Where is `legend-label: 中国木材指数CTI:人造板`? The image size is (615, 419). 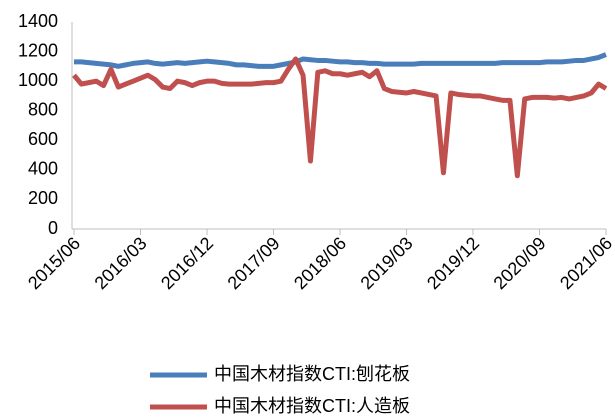
legend-label: 中国木材指数CTI:人造板 is located at coordinates (312, 406).